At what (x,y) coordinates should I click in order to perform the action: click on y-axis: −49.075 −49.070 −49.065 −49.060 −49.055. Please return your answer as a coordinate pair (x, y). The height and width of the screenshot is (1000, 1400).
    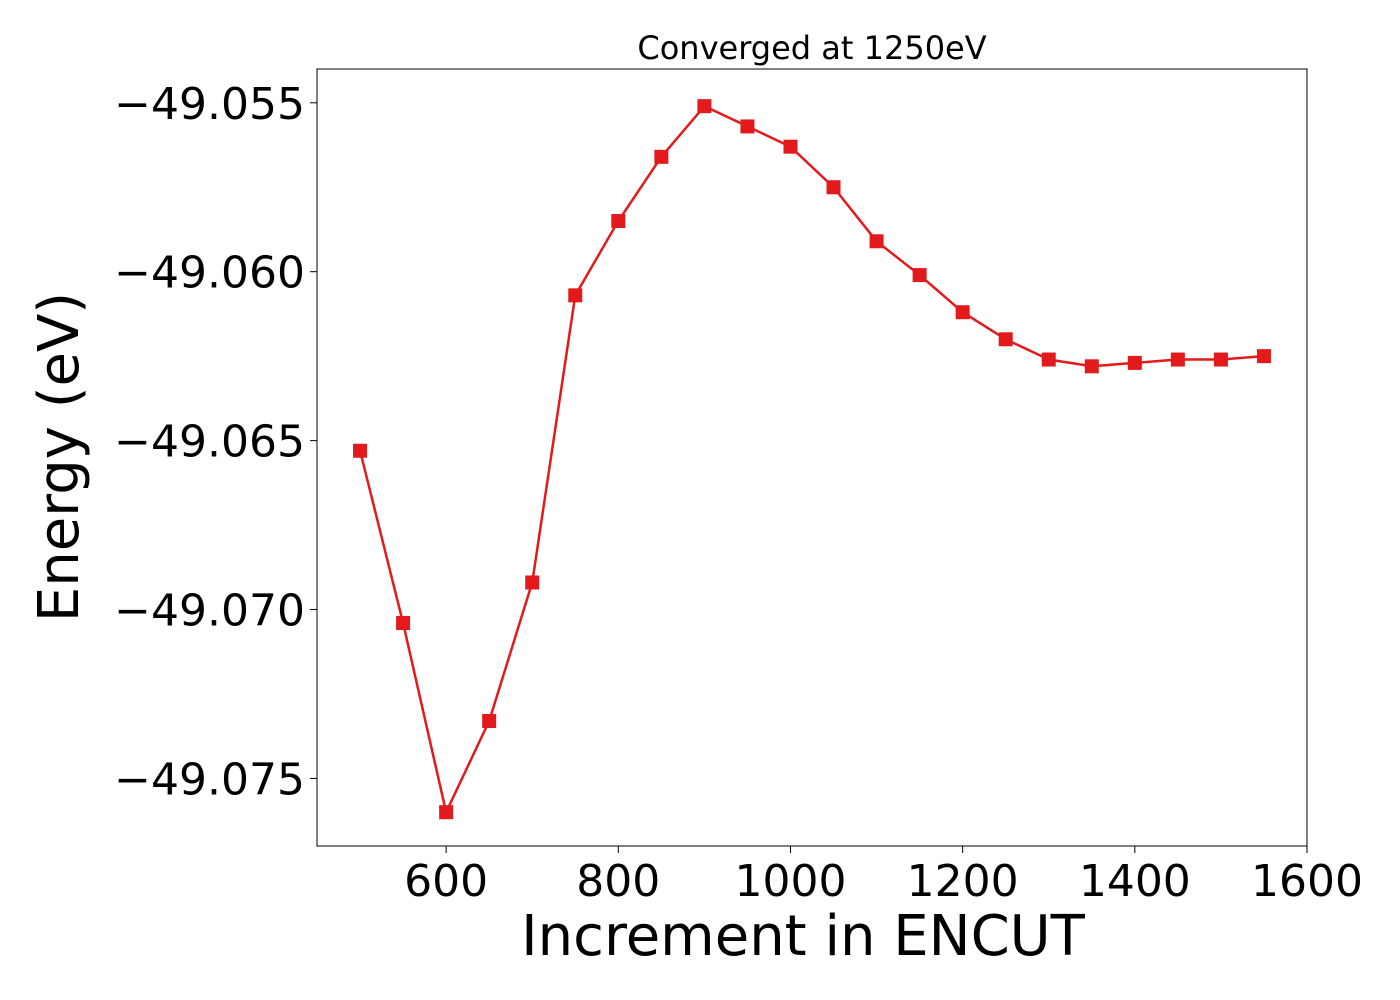
    Looking at the image, I should click on (215, 442).